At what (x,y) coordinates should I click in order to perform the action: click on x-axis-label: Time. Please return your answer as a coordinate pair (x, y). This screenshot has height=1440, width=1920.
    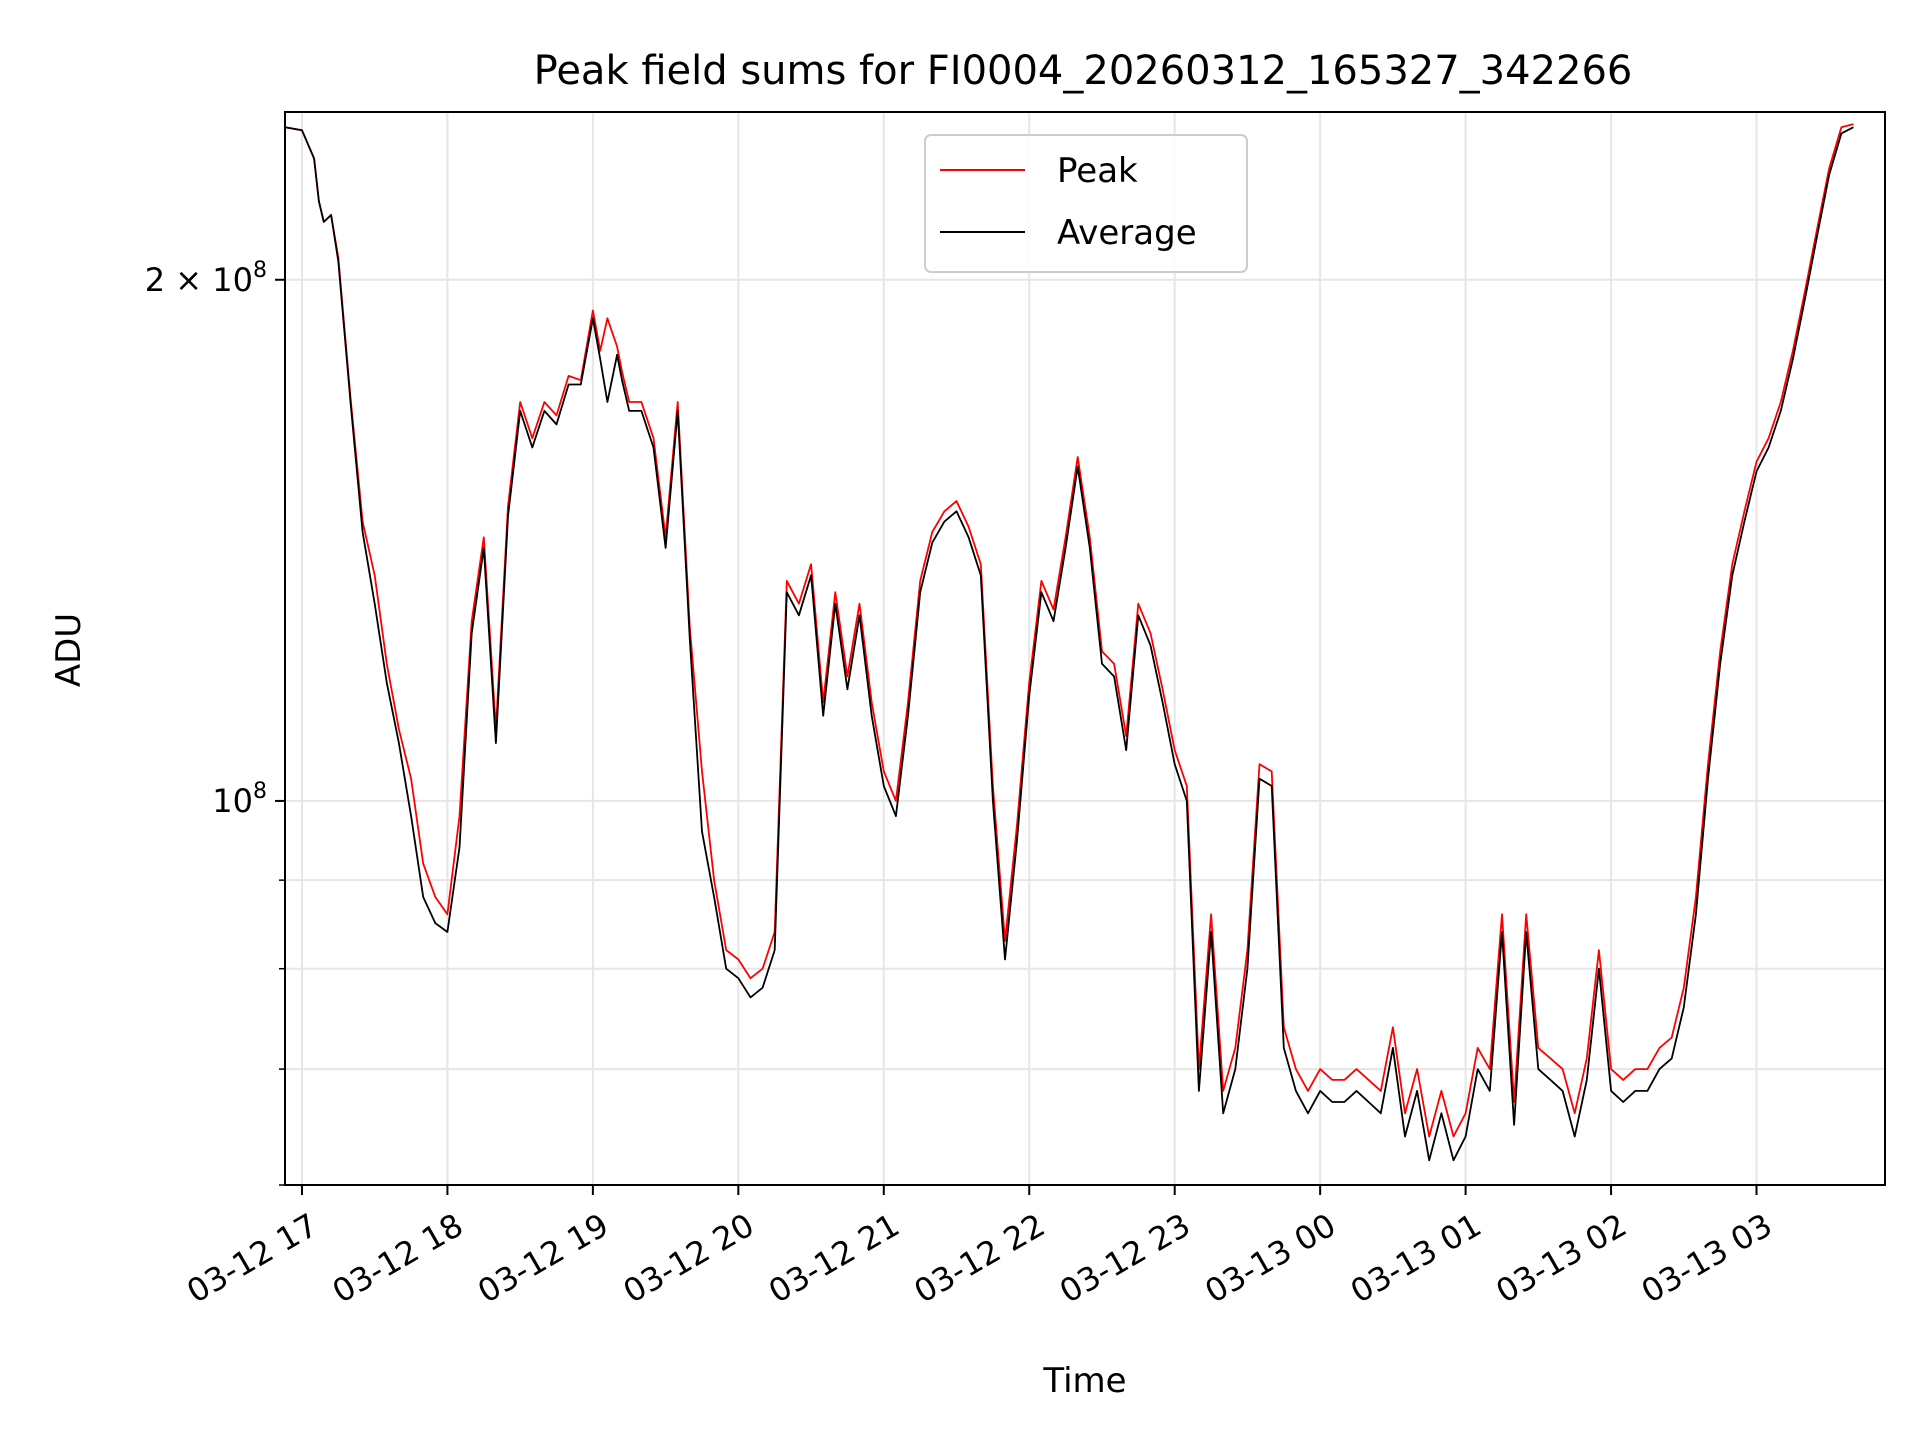
    Looking at the image, I should click on (1084, 1381).